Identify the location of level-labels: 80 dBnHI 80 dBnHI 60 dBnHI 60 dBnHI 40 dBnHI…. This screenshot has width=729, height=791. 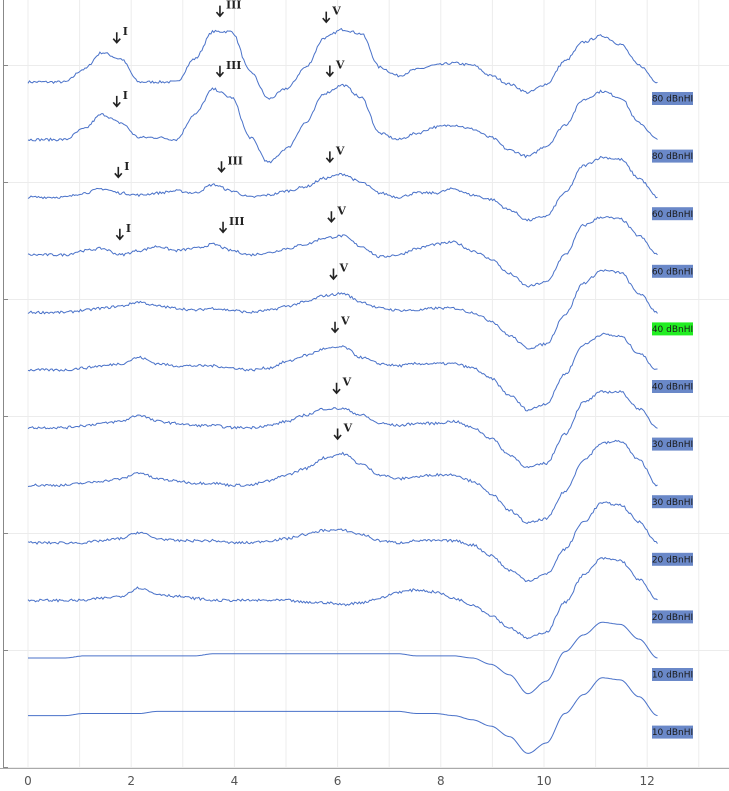
(672, 415).